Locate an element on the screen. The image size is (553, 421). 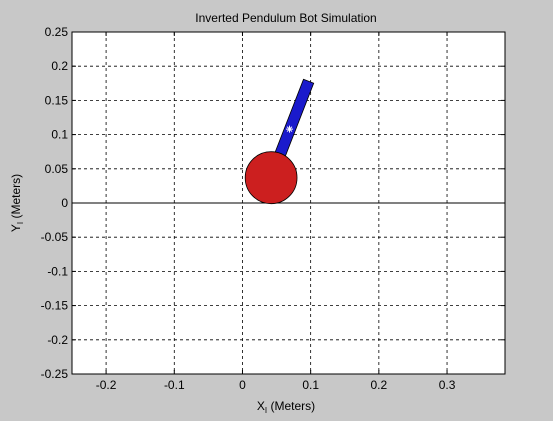
wheel is located at coordinates (271, 178).